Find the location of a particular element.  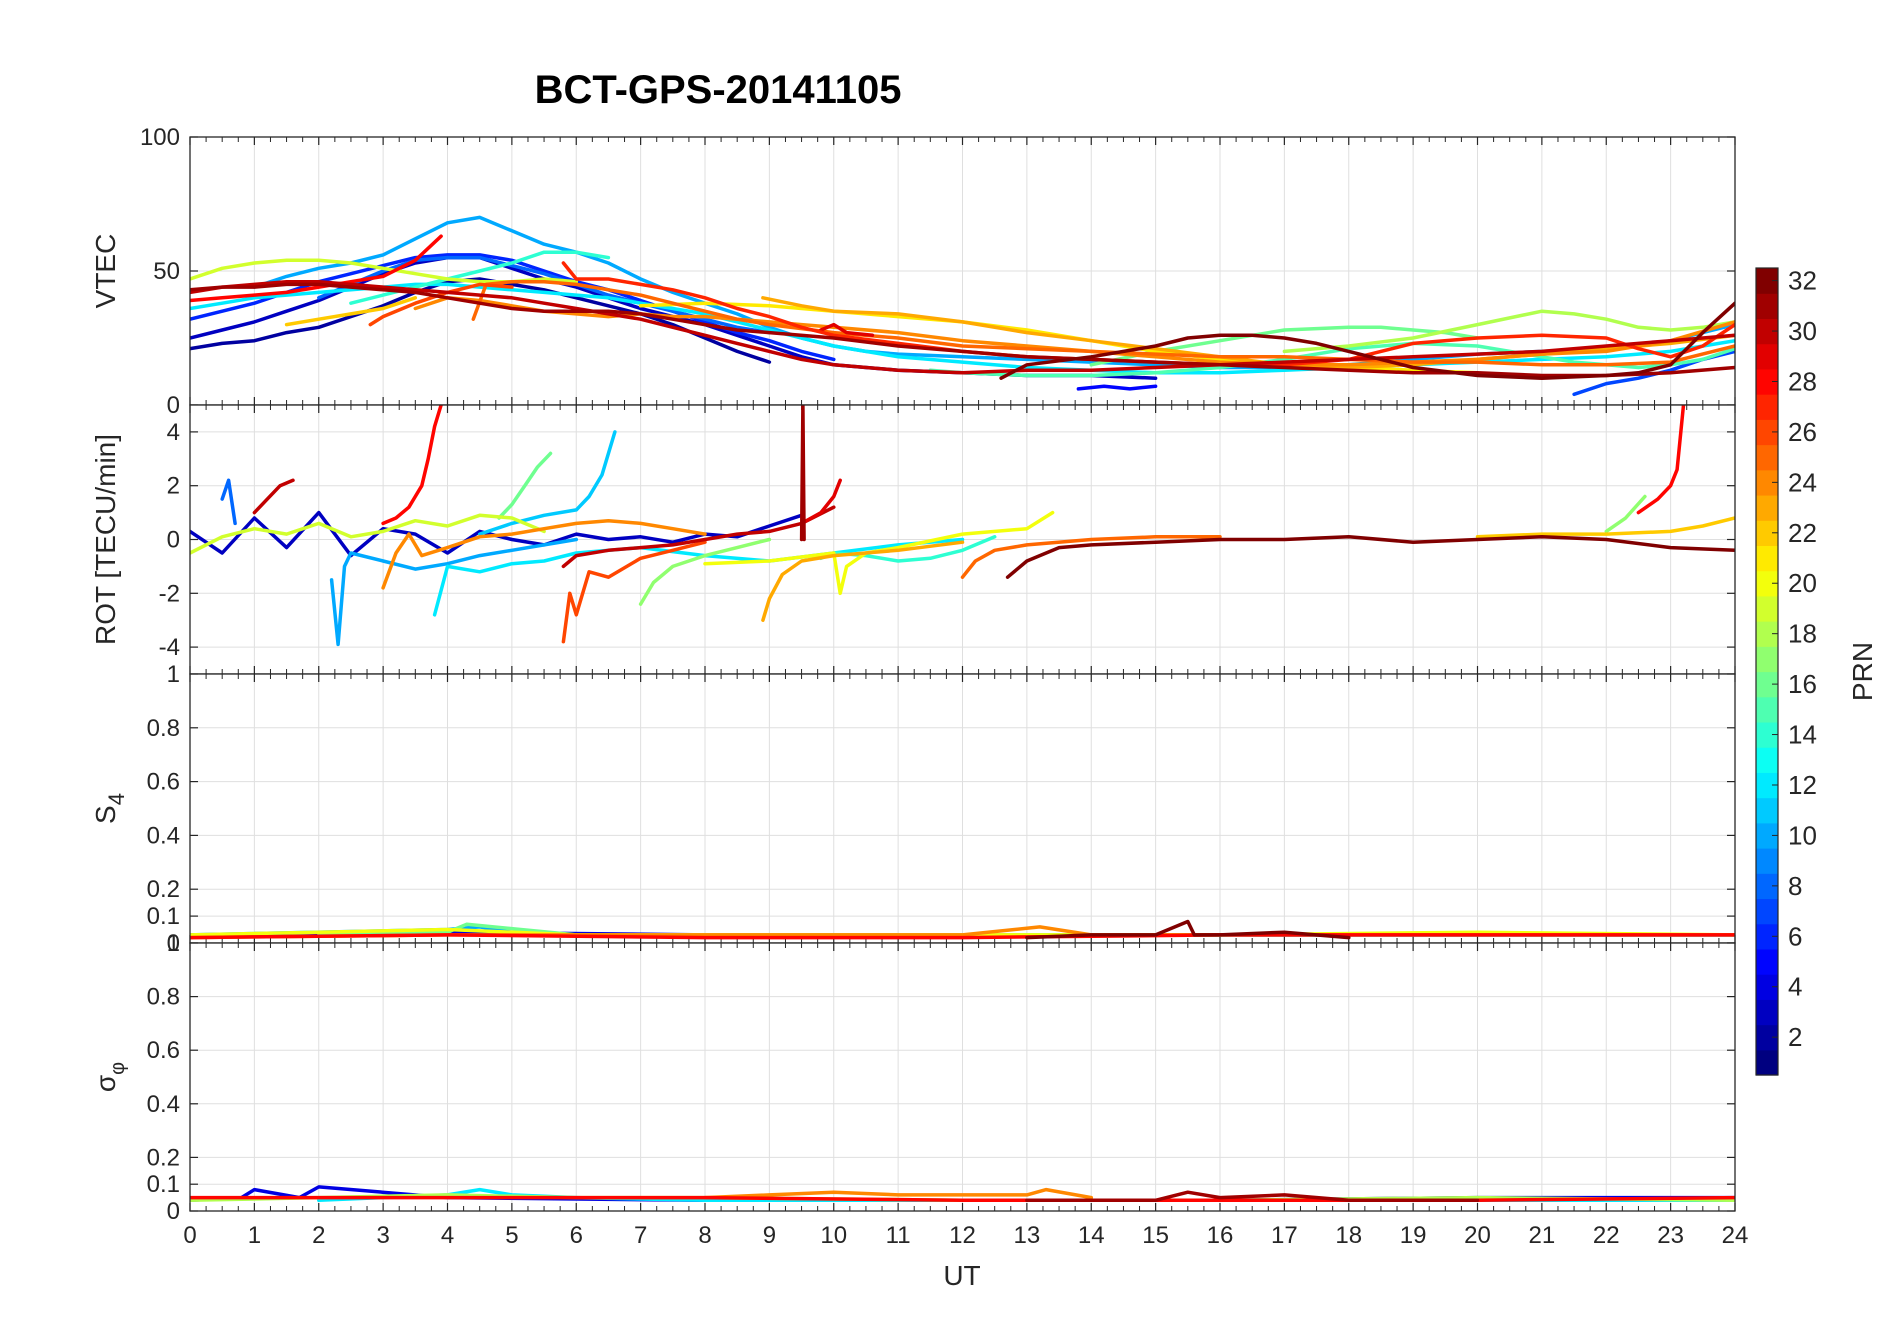

y-tick-label: 1 is located at coordinates (173, 674).